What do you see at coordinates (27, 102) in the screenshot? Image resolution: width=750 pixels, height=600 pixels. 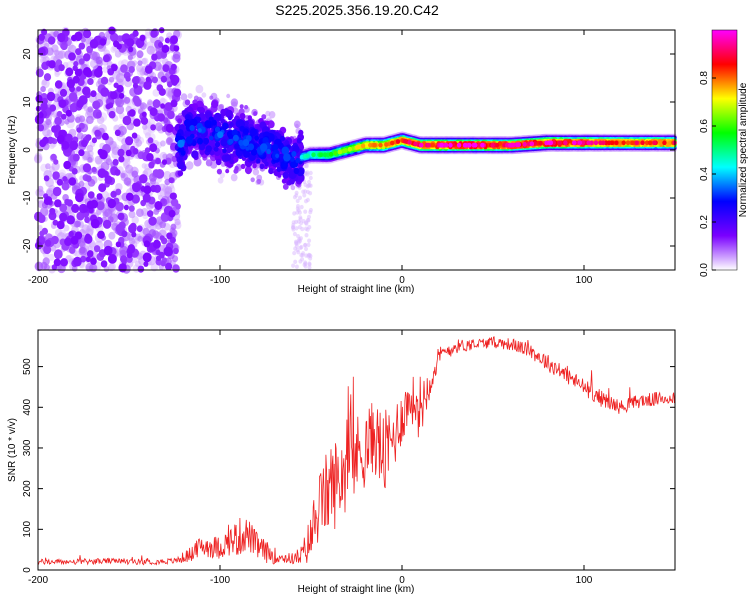 I see `y-tick-label: 10` at bounding box center [27, 102].